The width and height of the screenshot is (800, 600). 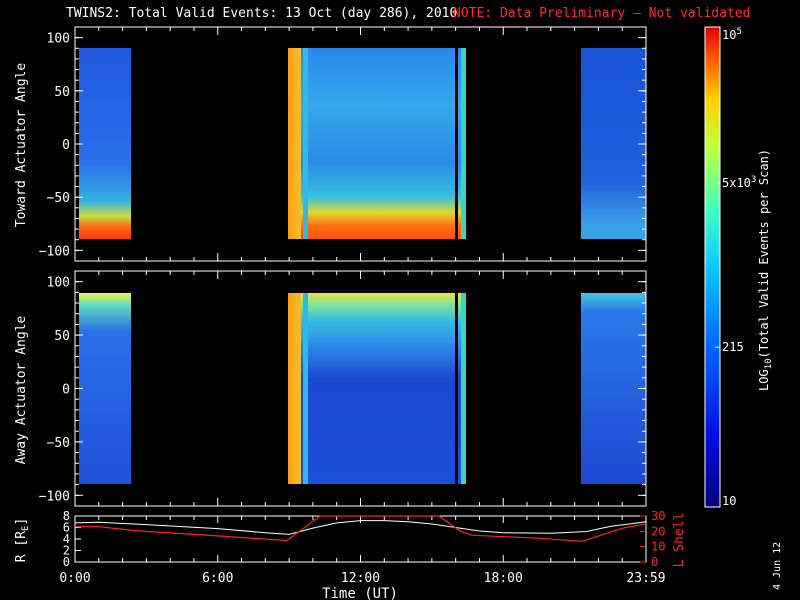 I want to click on lshell-tick-label: 30, so click(x=658, y=516).